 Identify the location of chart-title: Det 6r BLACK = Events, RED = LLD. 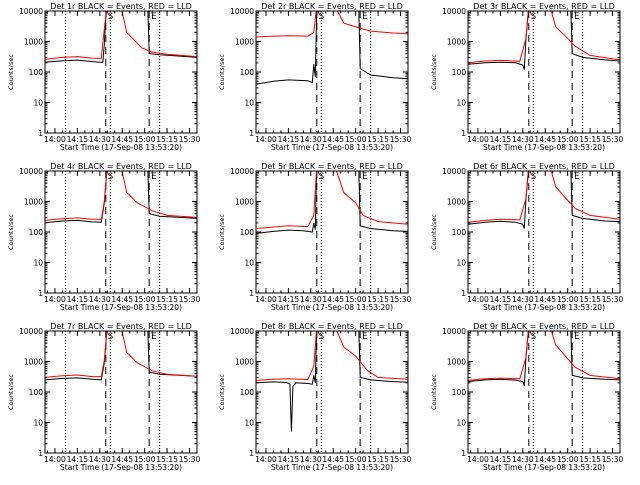
(544, 166).